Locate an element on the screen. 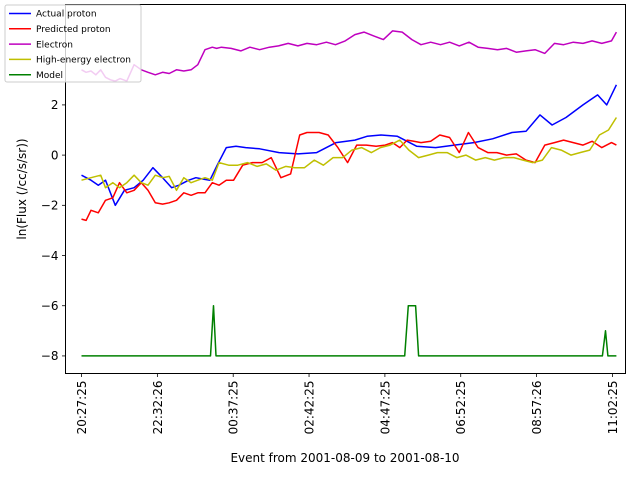 The height and width of the screenshot is (480, 640). y-tick-label: −6 is located at coordinates (50, 306).